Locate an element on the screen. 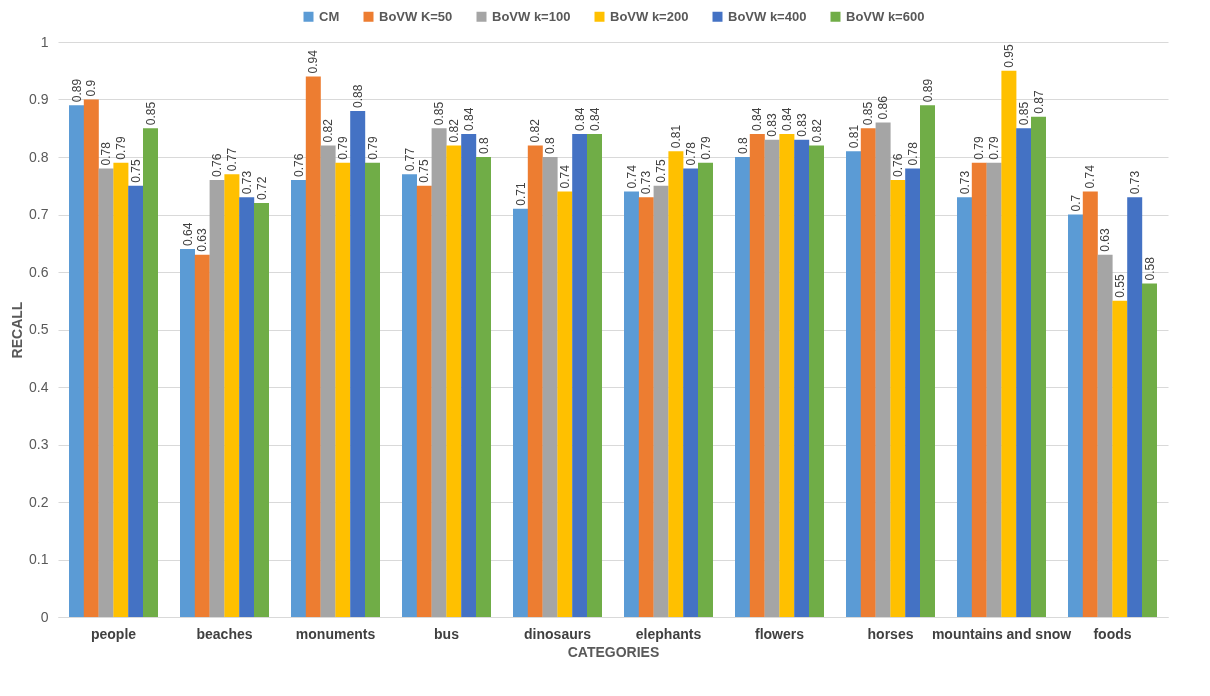 The height and width of the screenshot is (696, 1210). y-tick-label: 0.8 is located at coordinates (39, 156).